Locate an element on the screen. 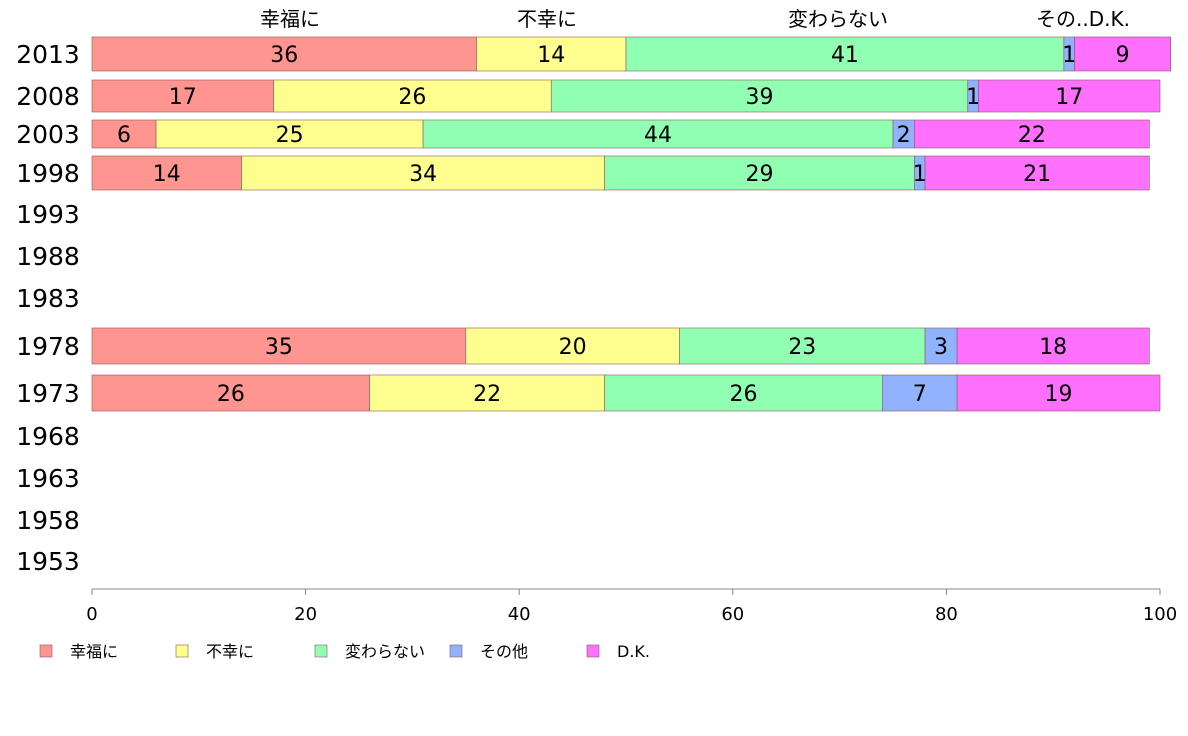 The height and width of the screenshot is (736, 1188). legend-label: その他 is located at coordinates (504, 651).